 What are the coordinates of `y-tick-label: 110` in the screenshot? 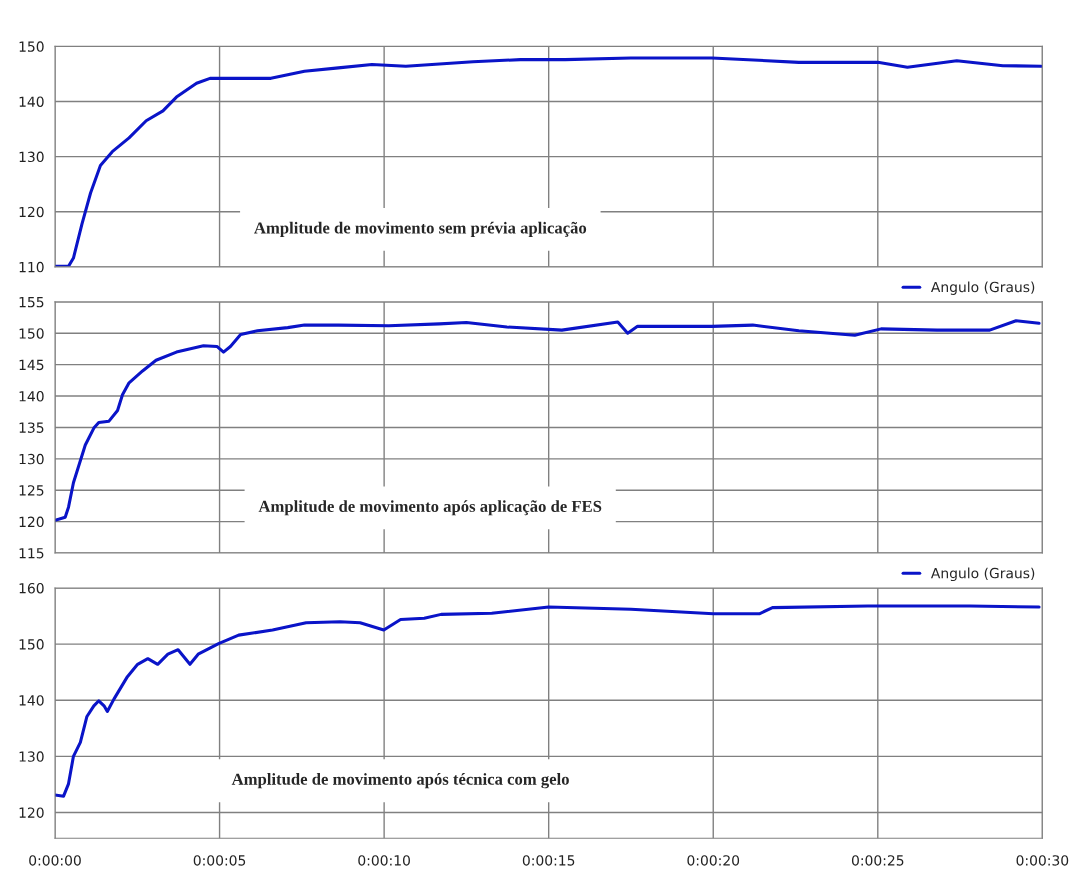 It's located at (31, 267).